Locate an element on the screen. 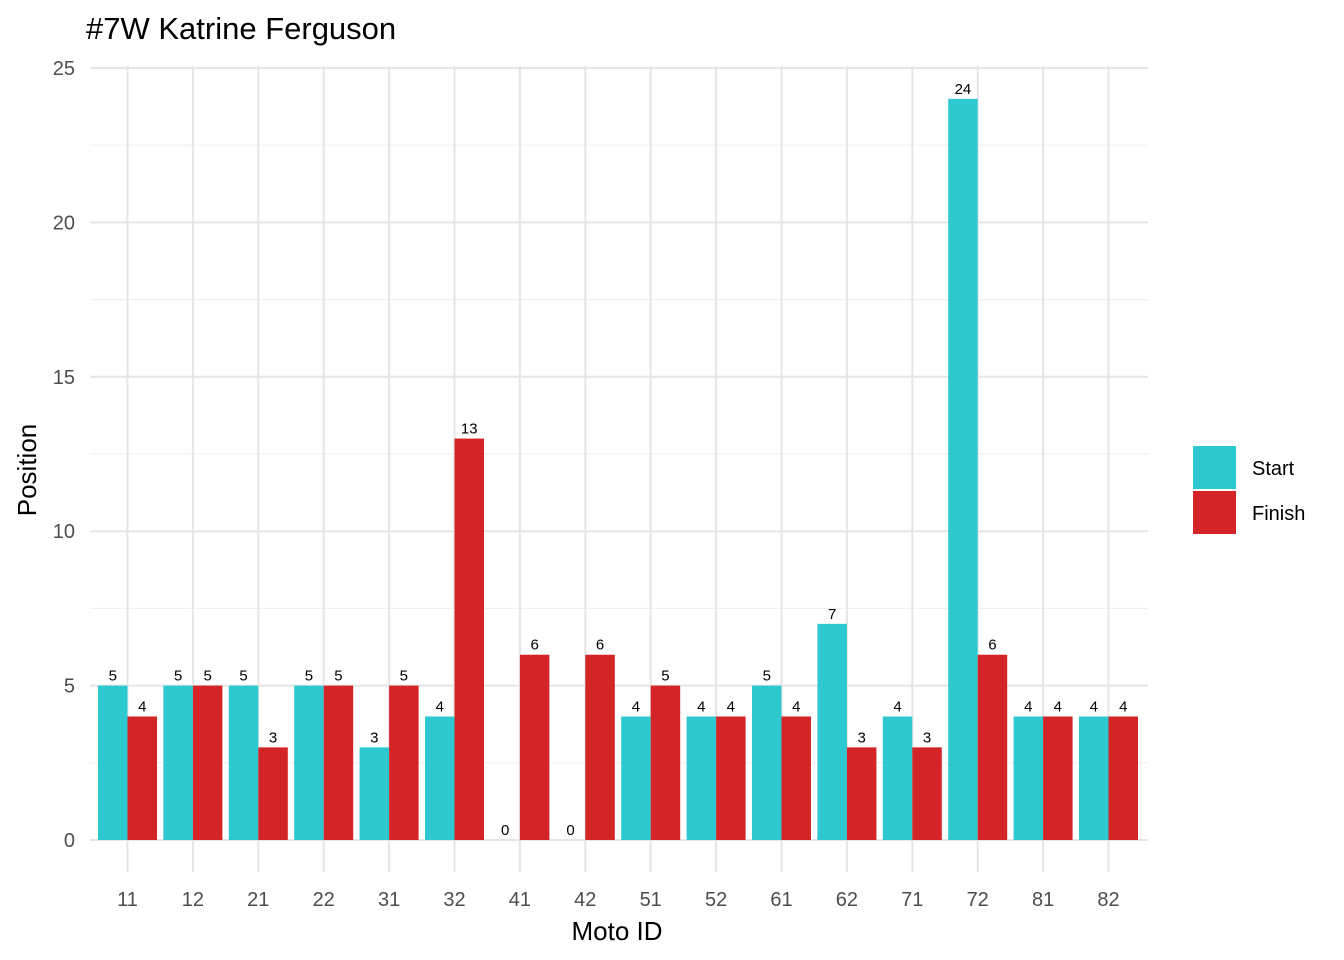 This screenshot has width=1344, height=960. y-tick-label: 10 is located at coordinates (64, 532).